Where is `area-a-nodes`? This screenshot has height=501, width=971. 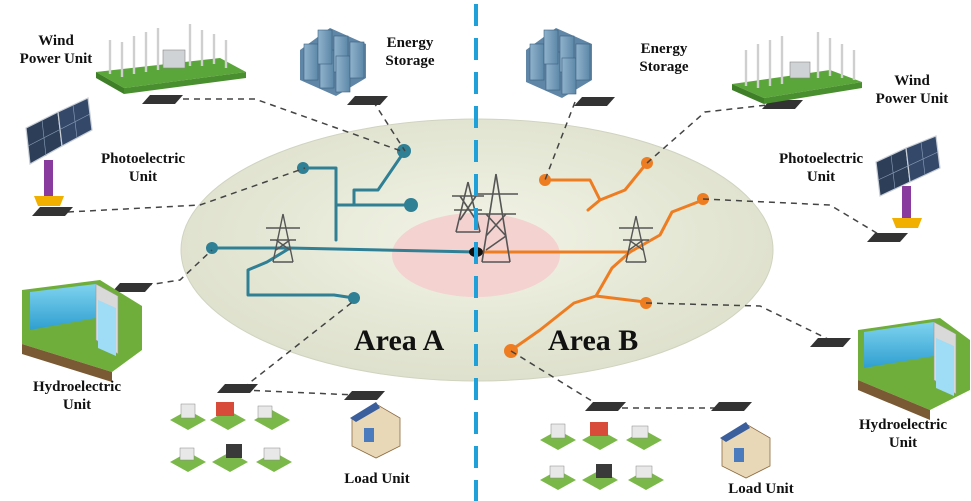 area-a-nodes is located at coordinates (312, 224).